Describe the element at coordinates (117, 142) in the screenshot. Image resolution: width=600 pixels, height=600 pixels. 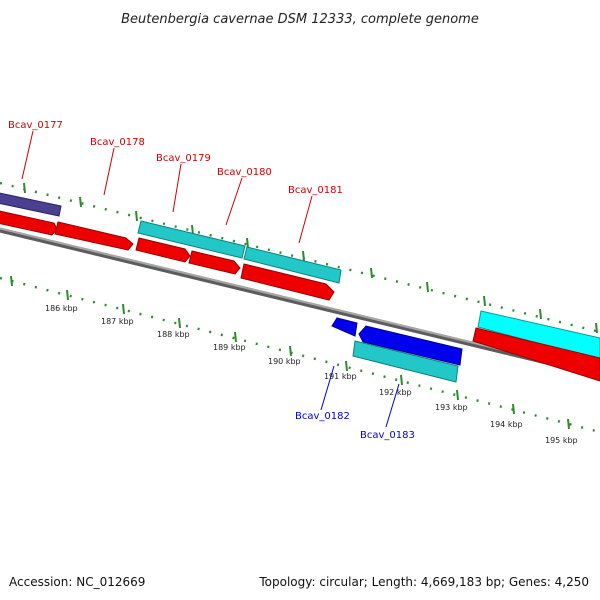
I see `gene-label-0178: Bcav_0178` at that location.